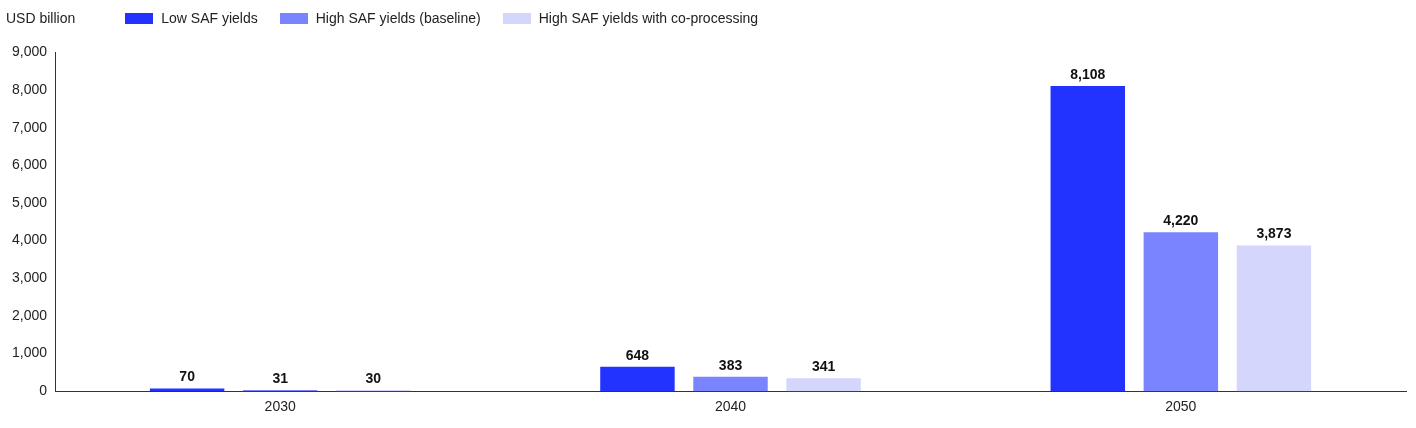 Image resolution: width=1416 pixels, height=428 pixels. I want to click on y-tick-label: 8,000, so click(29, 88).